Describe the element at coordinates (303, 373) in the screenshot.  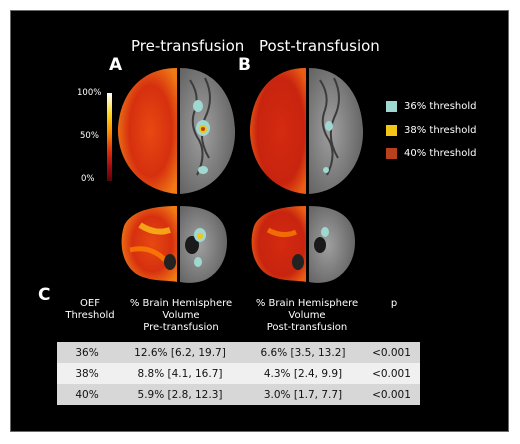
I see `cell-post: 4.3% [2.4, 9.9]` at that location.